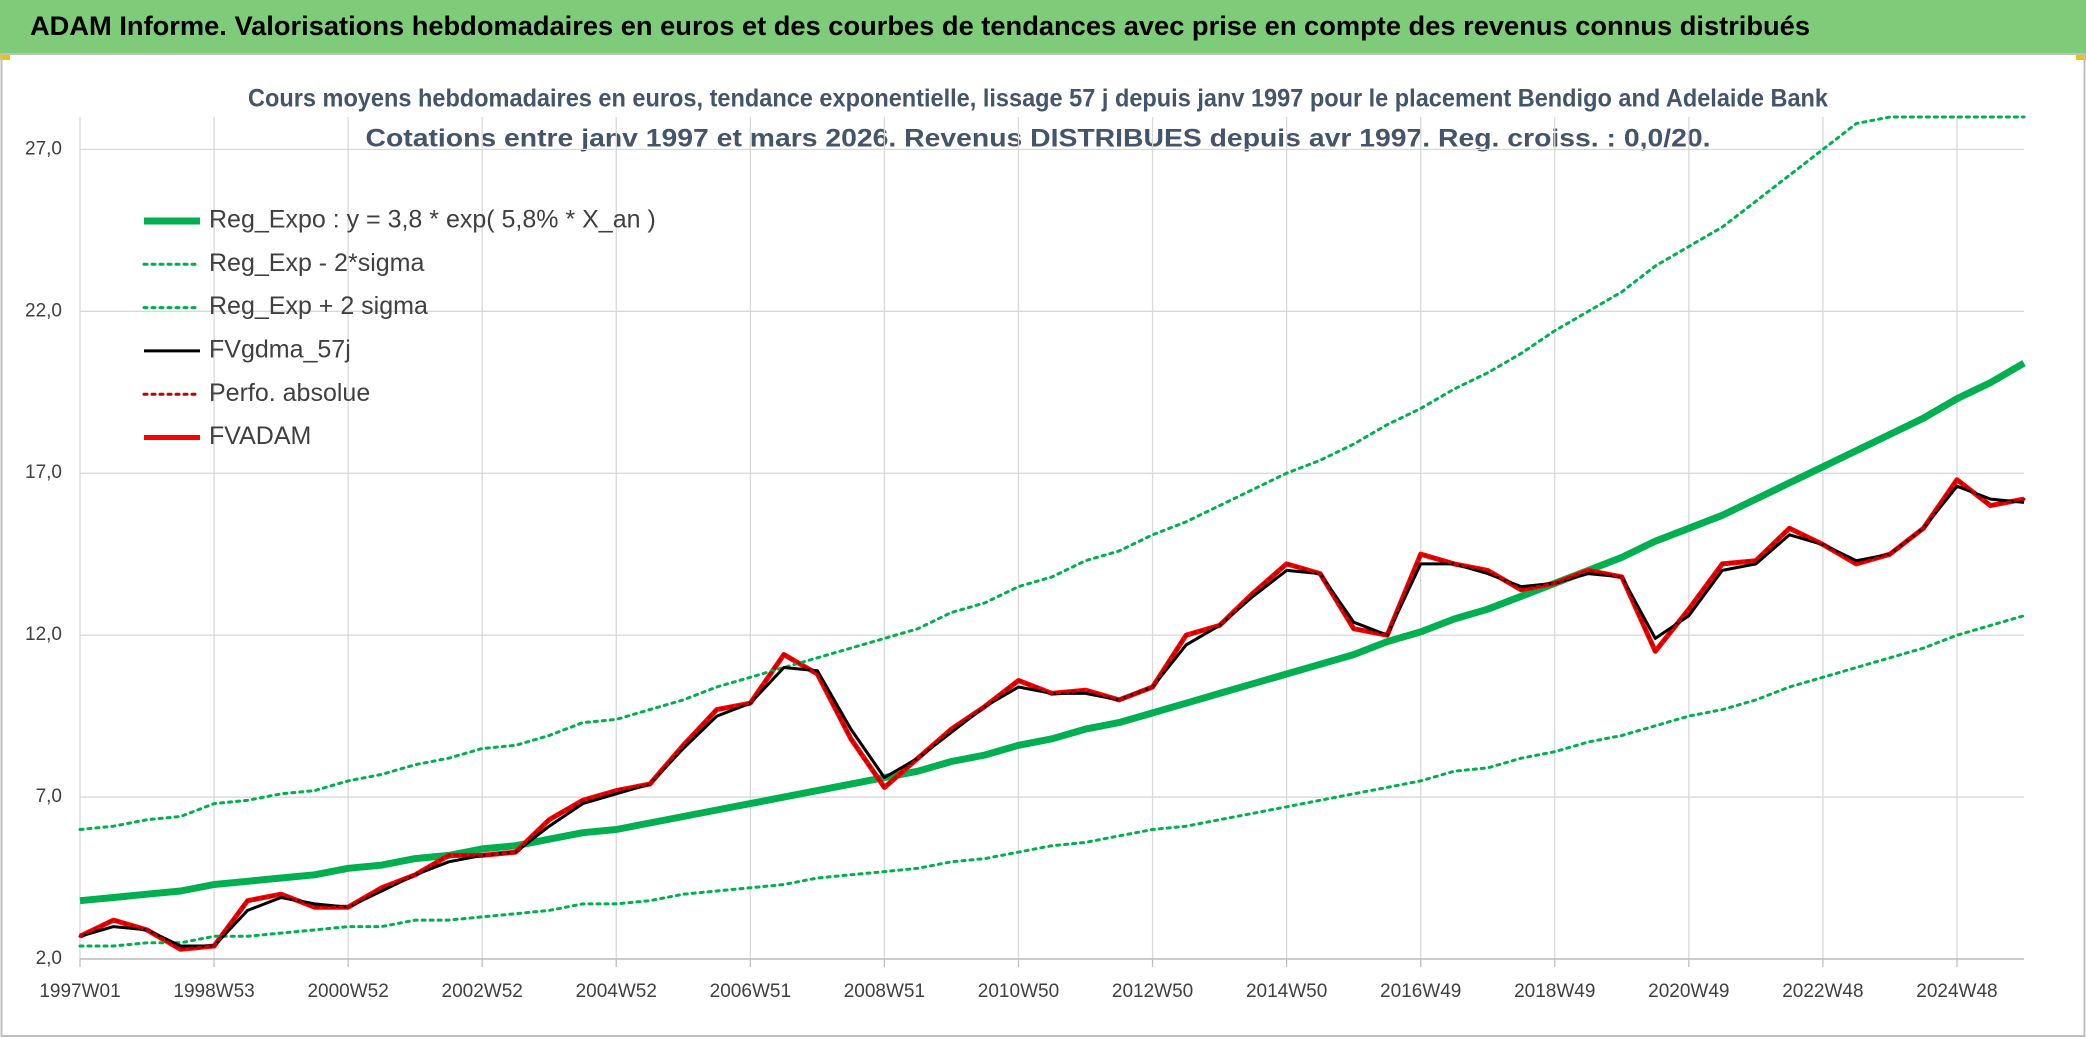  I want to click on legend-label: Reg_Exp + 2 sigma, so click(318, 306).